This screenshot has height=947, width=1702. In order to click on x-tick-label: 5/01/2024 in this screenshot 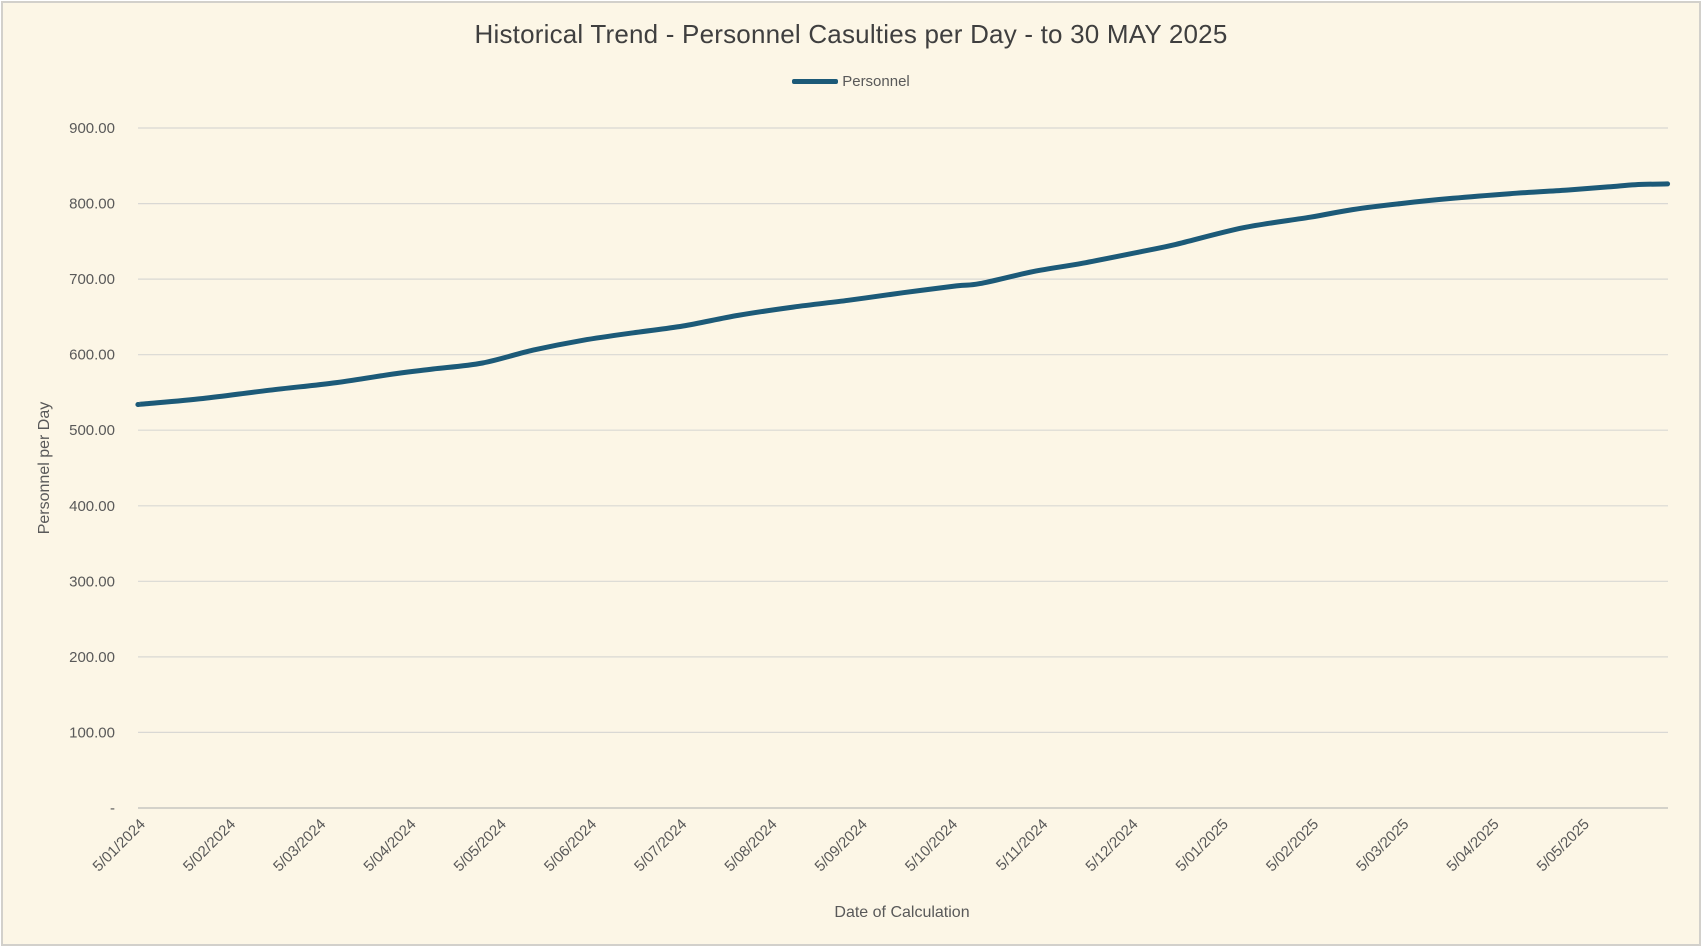, I will do `click(119, 845)`.